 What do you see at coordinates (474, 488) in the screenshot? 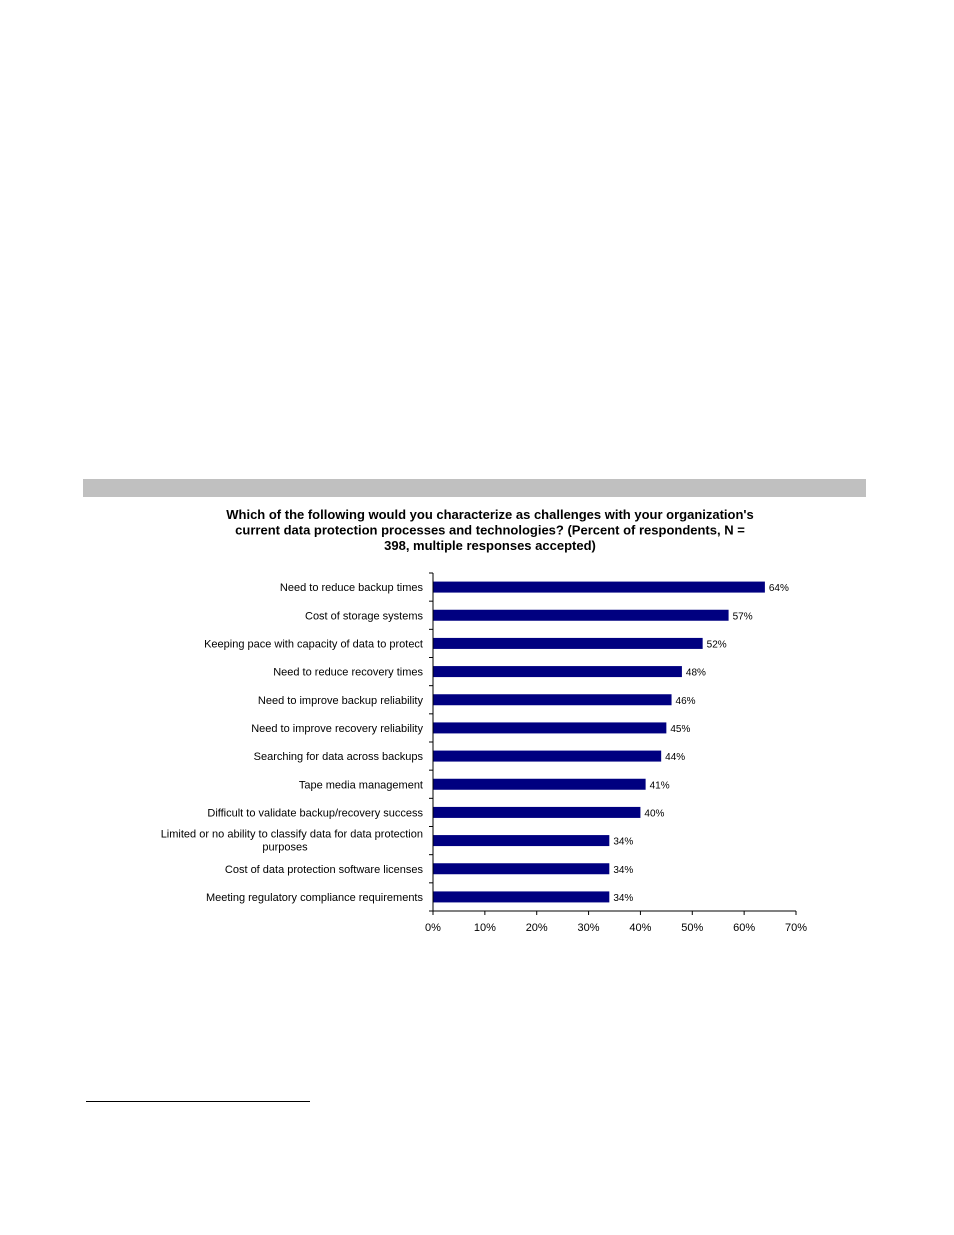
I see `header-band` at bounding box center [474, 488].